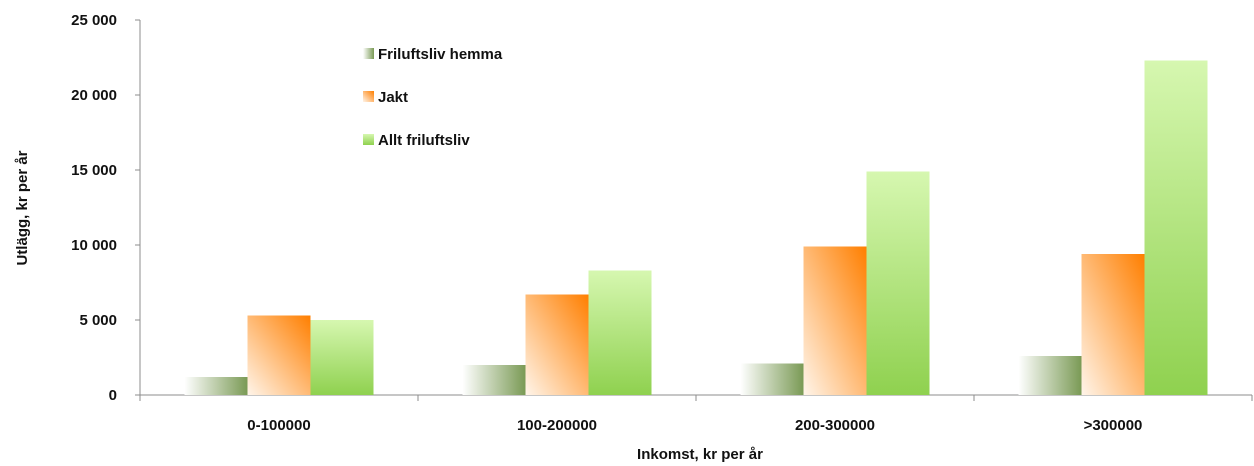  What do you see at coordinates (113, 395) in the screenshot?
I see `y-tick-label: 0` at bounding box center [113, 395].